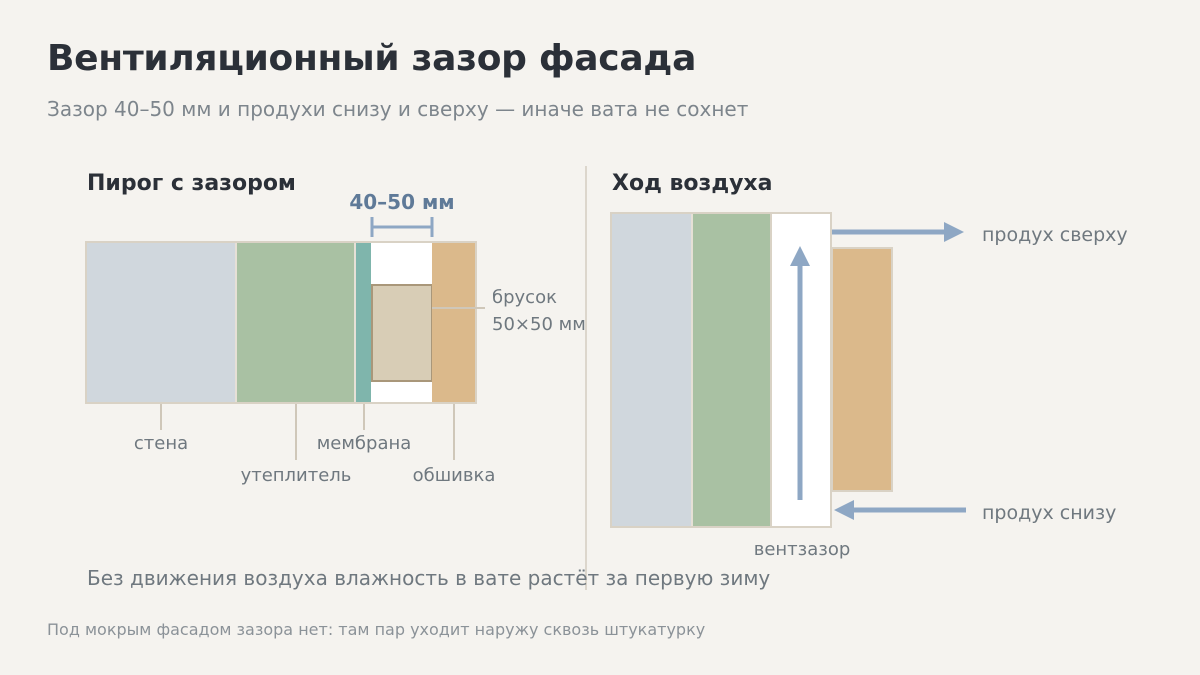  Describe the element at coordinates (453, 322) in the screenshot. I see `cladding-layer` at that location.